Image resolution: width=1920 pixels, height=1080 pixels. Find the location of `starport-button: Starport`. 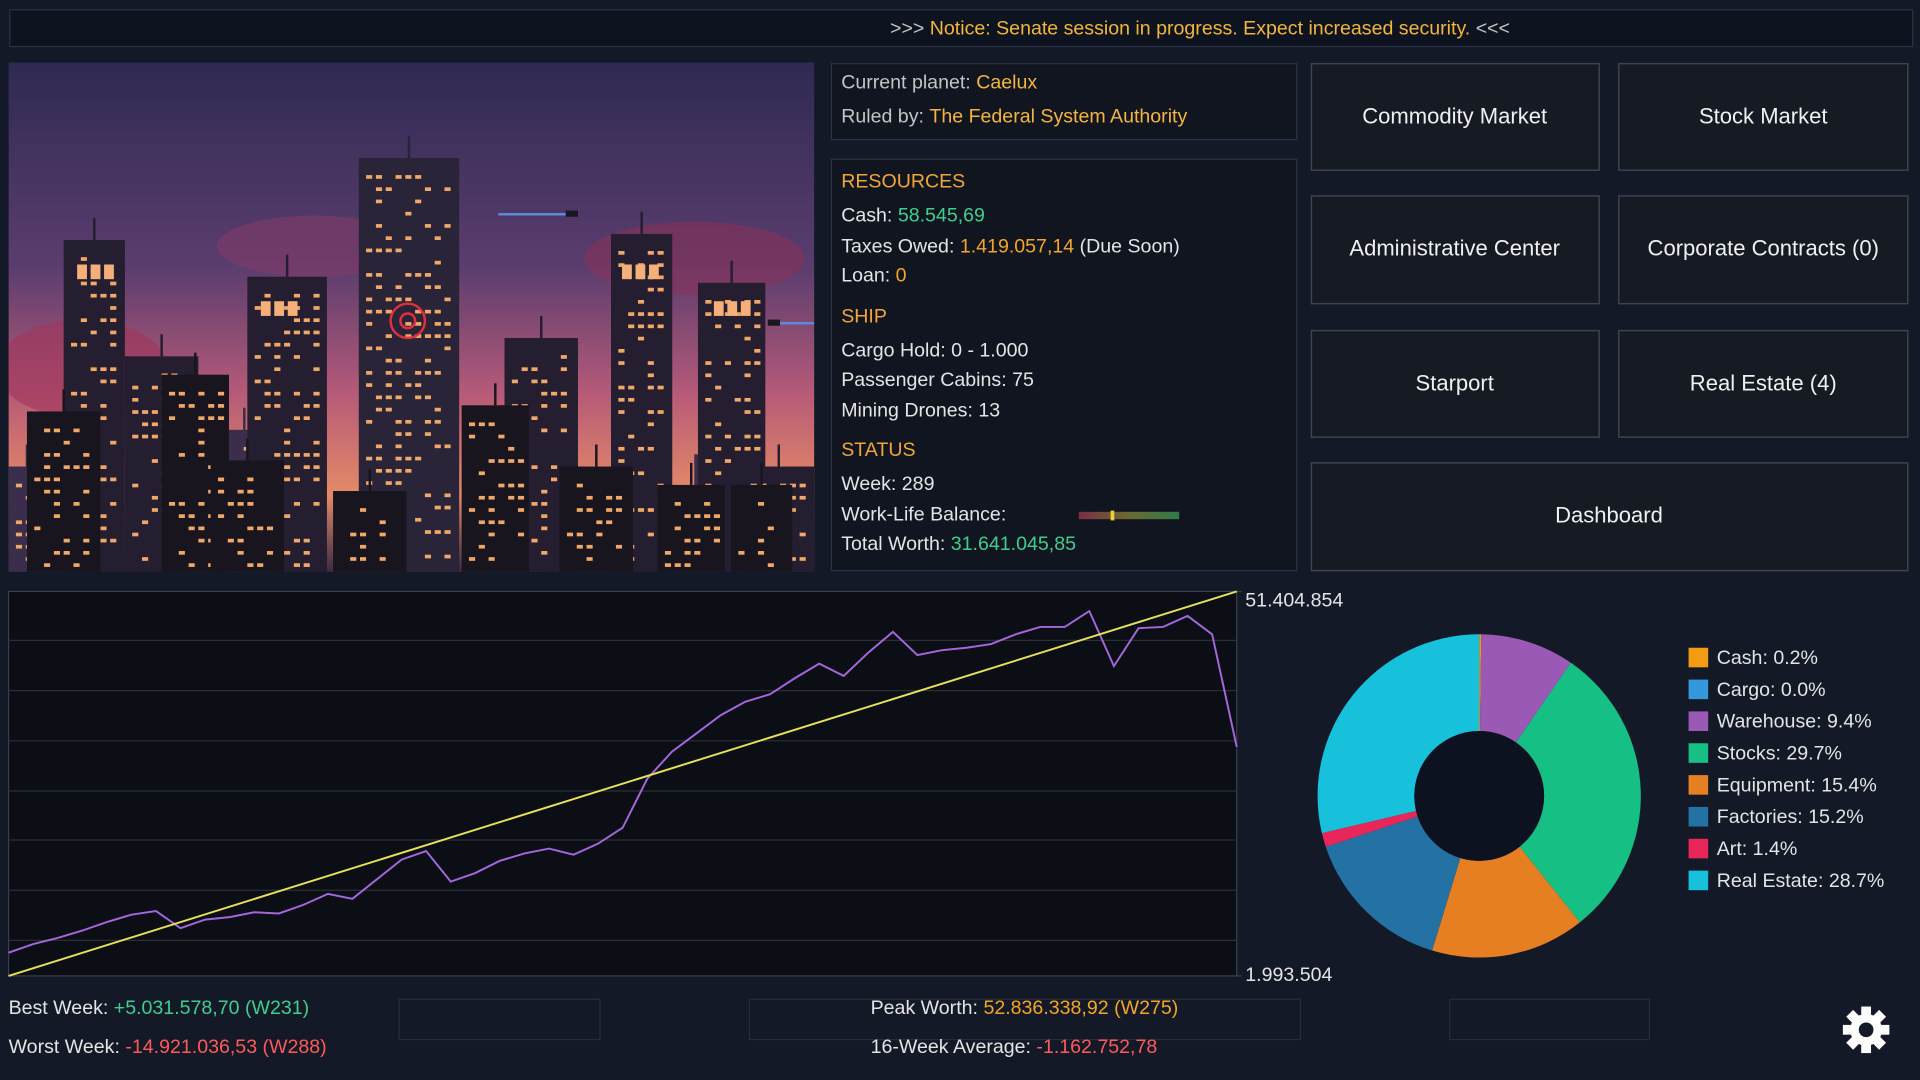

starport-button: Starport is located at coordinates (1455, 383).